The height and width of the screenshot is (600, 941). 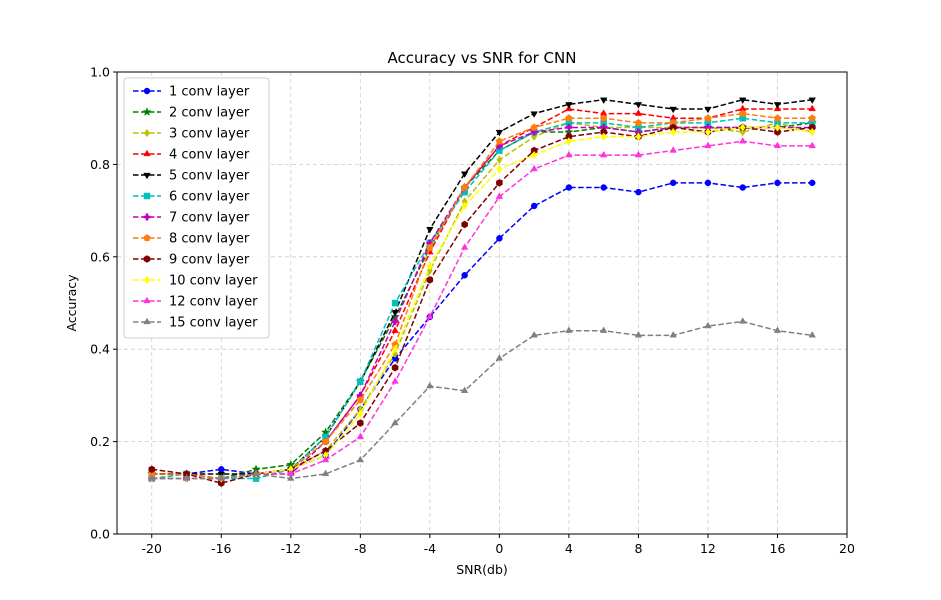 What do you see at coordinates (191, 176) in the screenshot?
I see `legend-entry: 5 conv layer` at bounding box center [191, 176].